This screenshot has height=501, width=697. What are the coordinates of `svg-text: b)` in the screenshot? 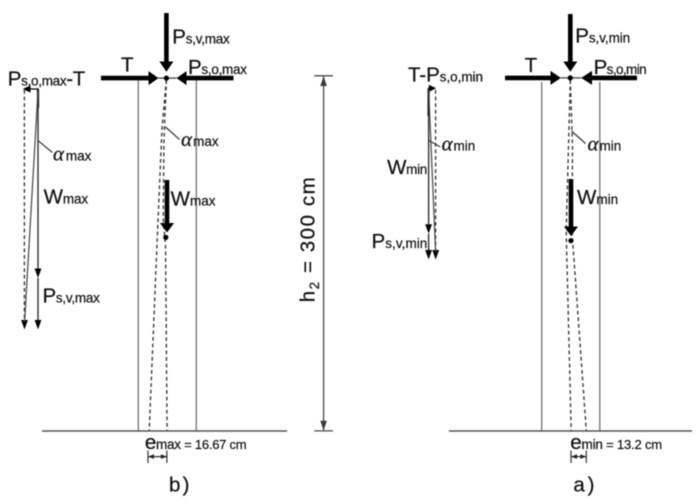 It's located at (179, 485).